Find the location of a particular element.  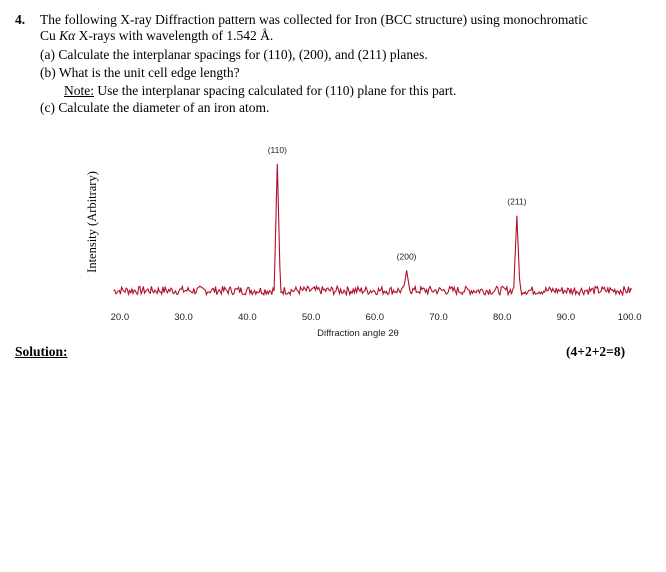

marks: (4+2+2=8) is located at coordinates (596, 351).